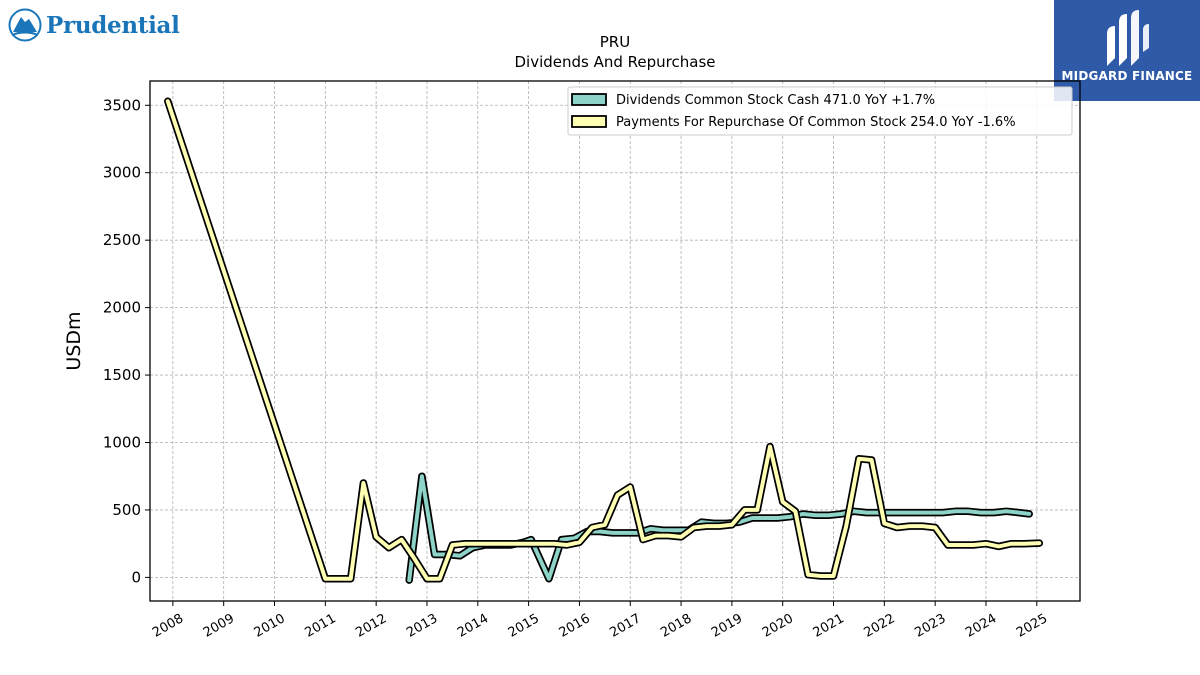 This screenshot has height=675, width=1200. What do you see at coordinates (625, 626) in the screenshot?
I see `x-tick-label: 2017` at bounding box center [625, 626].